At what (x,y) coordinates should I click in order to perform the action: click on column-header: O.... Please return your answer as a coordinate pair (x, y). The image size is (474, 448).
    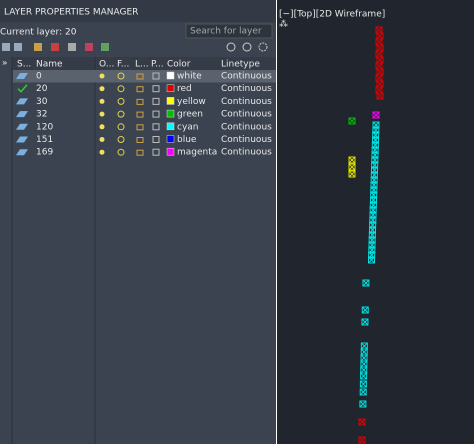
    Looking at the image, I should click on (106, 65).